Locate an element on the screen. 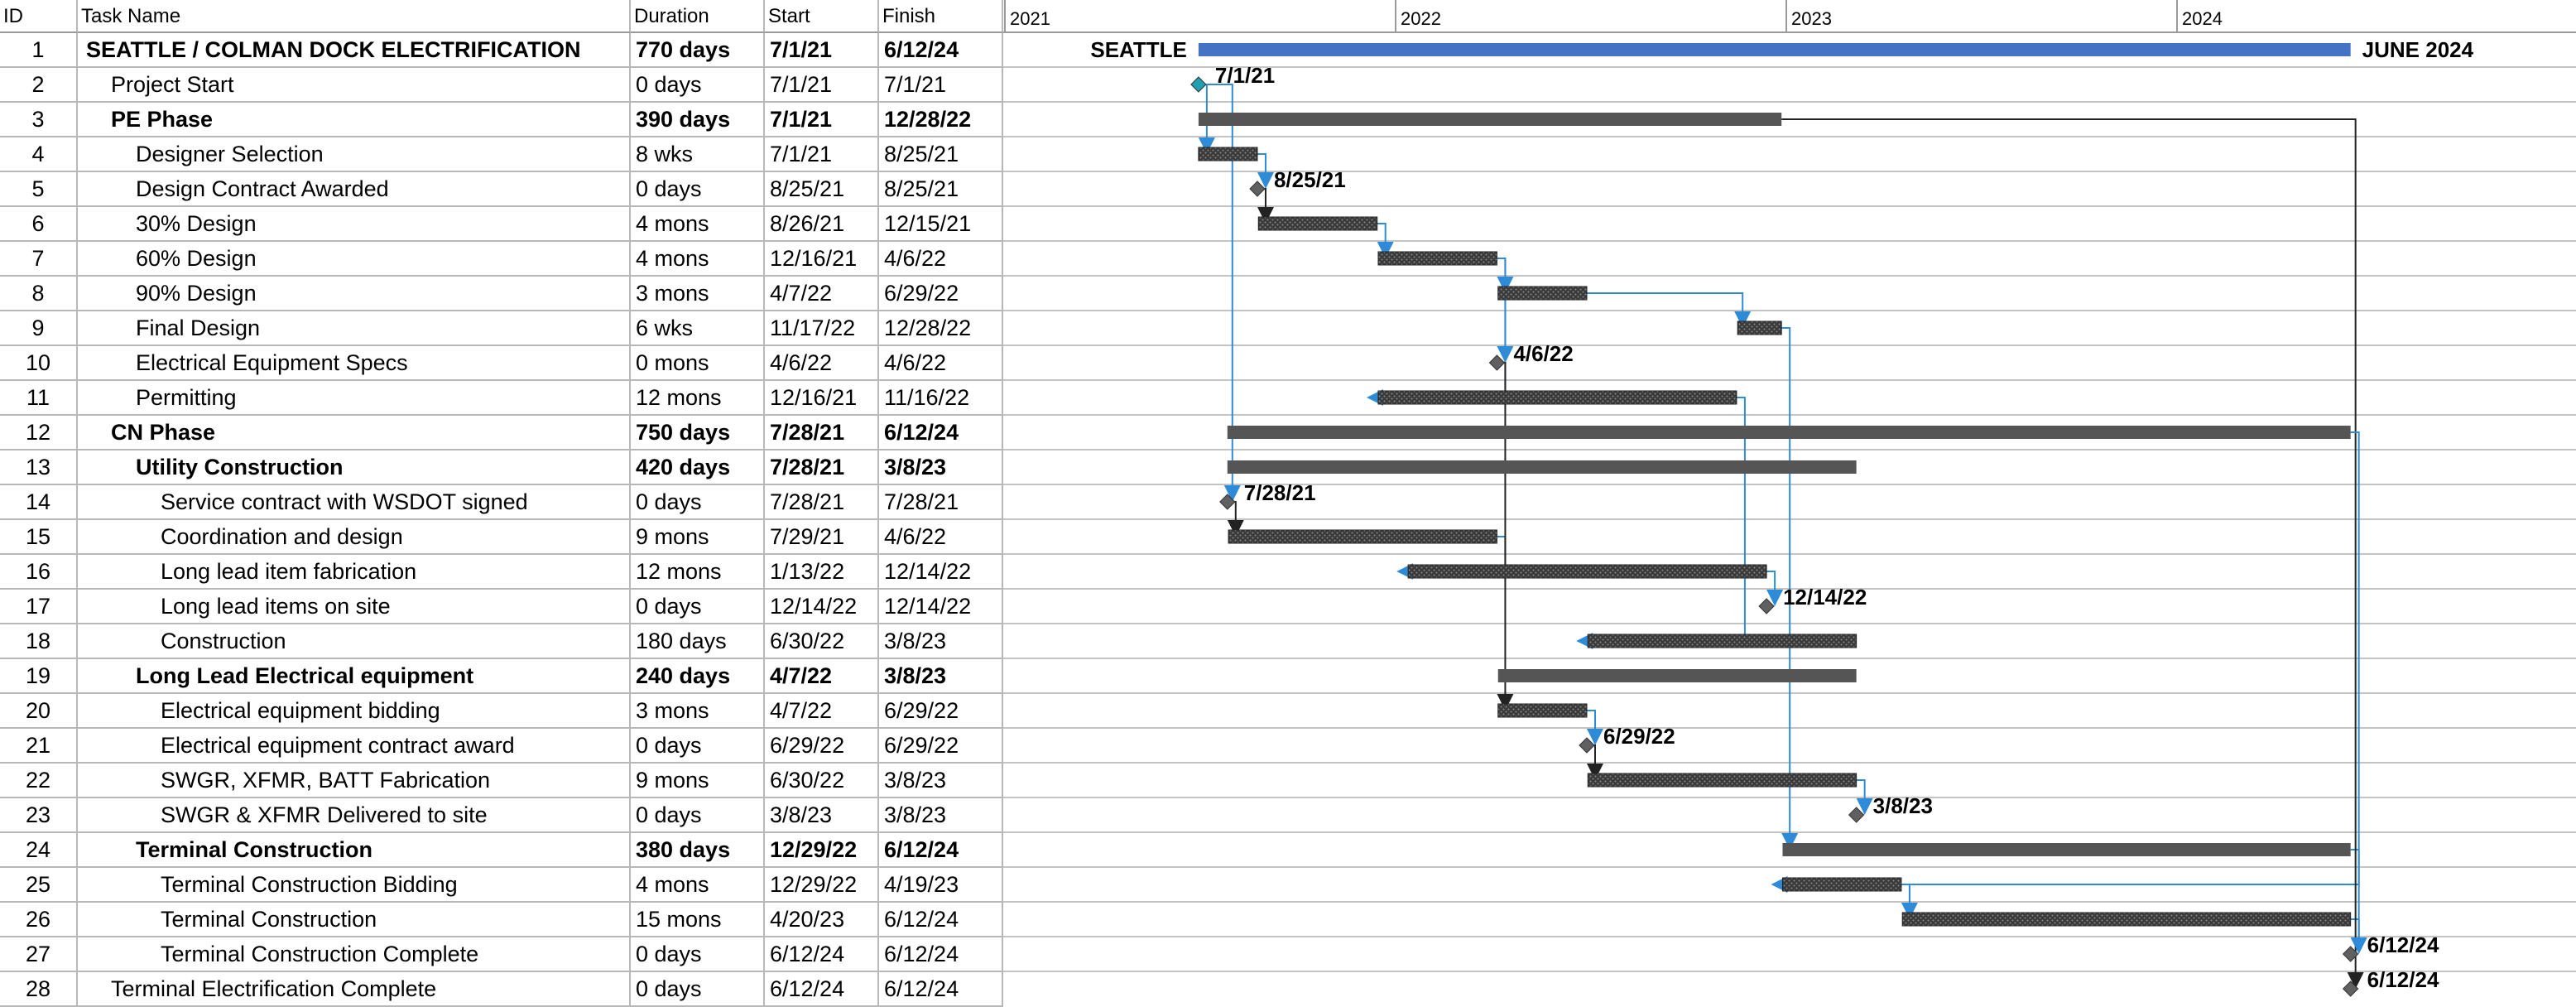  task-row: 4 Designer Selection 8 wks 7/1/21 8/25/21 is located at coordinates (501, 154).